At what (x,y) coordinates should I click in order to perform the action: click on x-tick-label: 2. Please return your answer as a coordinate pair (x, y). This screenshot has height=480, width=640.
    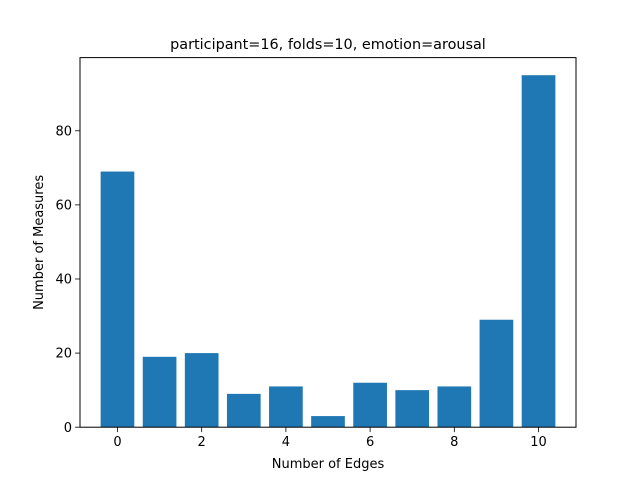
    Looking at the image, I should click on (202, 442).